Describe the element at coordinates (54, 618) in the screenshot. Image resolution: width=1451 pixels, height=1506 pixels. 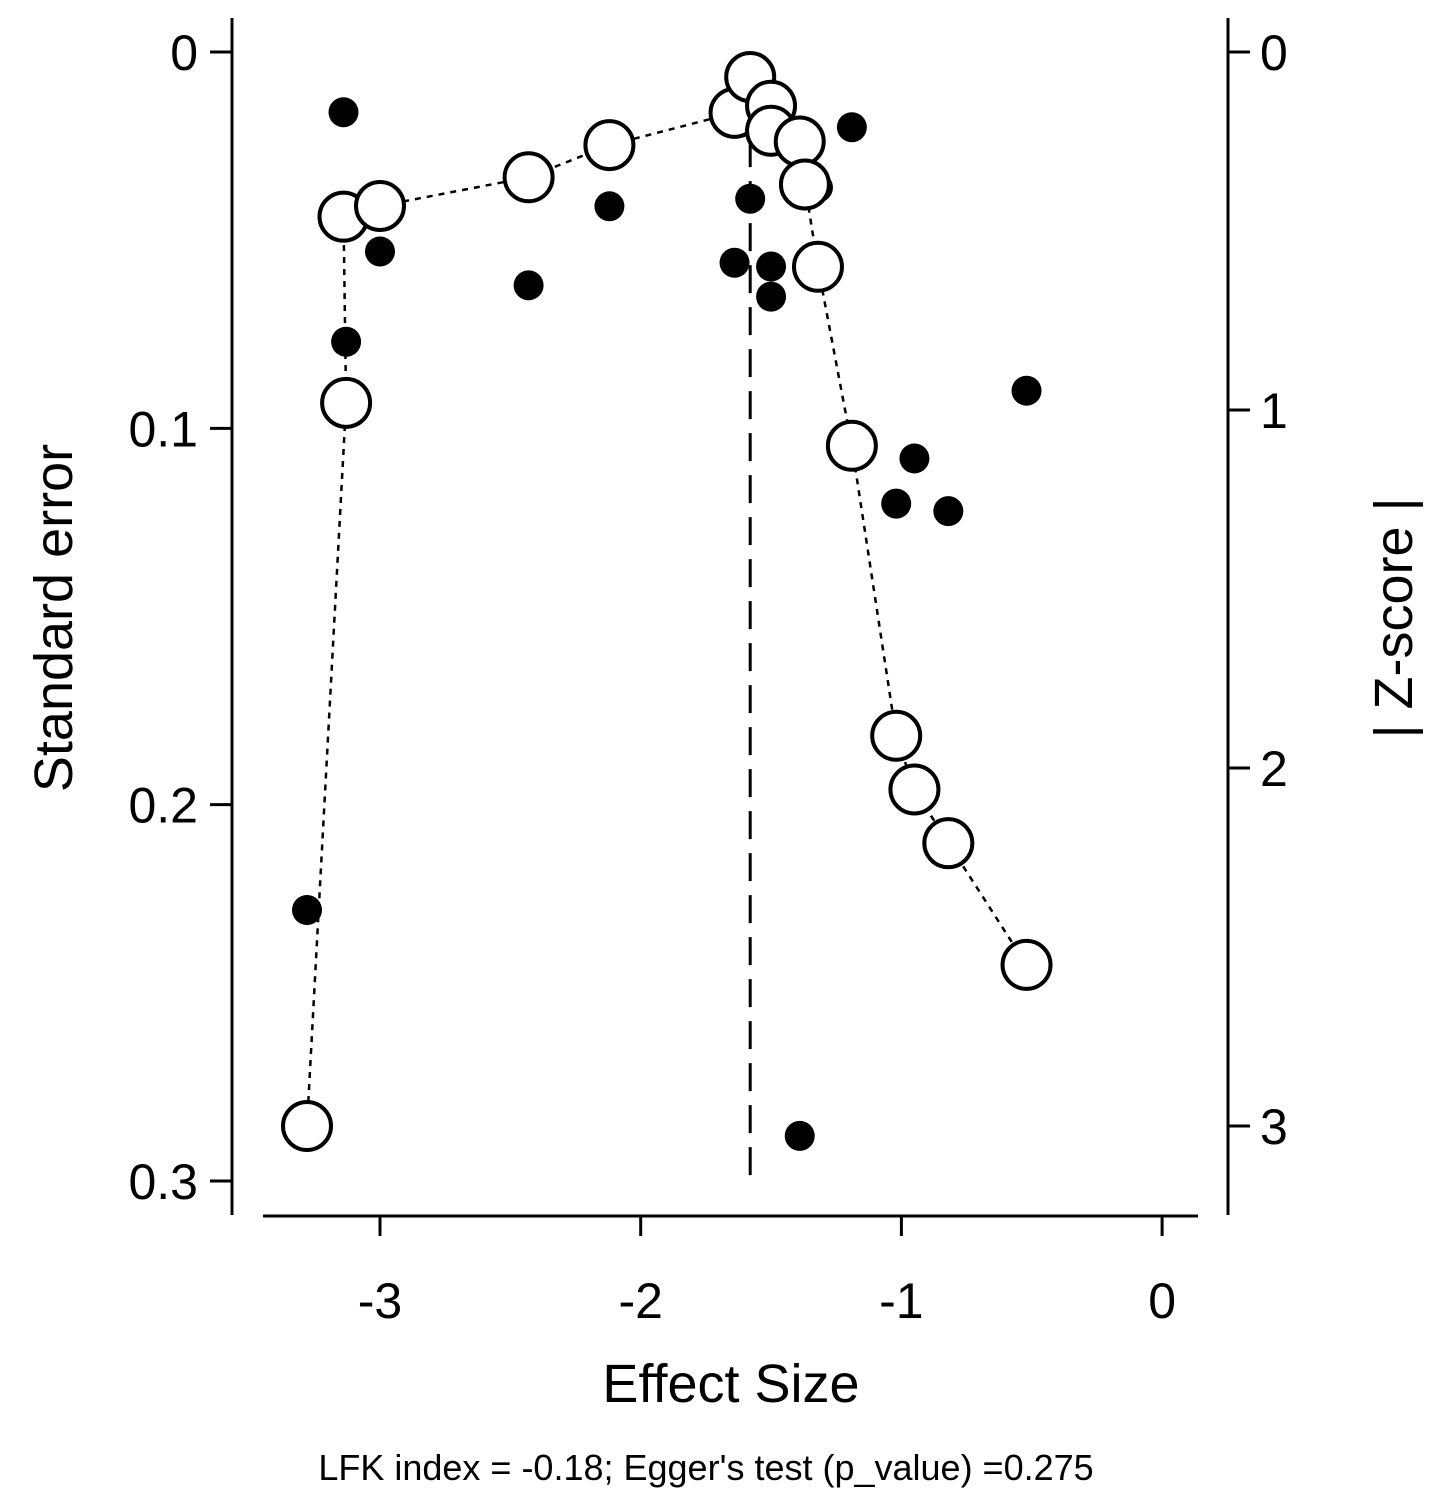
I see `left-y-axis-title: Standard error` at that location.